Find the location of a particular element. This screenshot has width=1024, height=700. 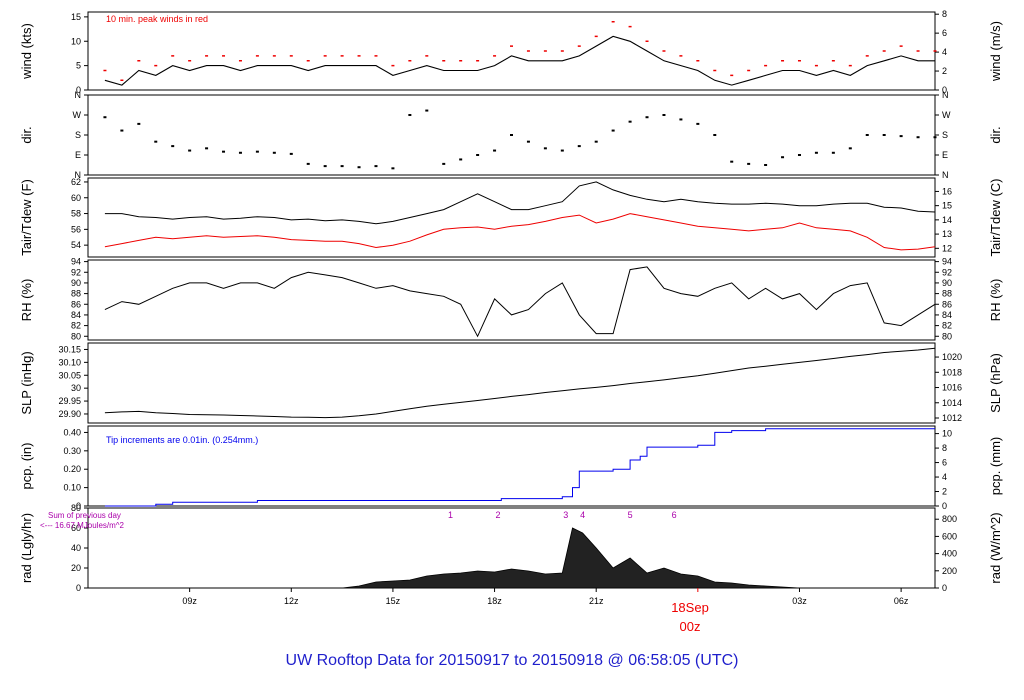

rad-ytick-label-right: 400 is located at coordinates (949, 554).